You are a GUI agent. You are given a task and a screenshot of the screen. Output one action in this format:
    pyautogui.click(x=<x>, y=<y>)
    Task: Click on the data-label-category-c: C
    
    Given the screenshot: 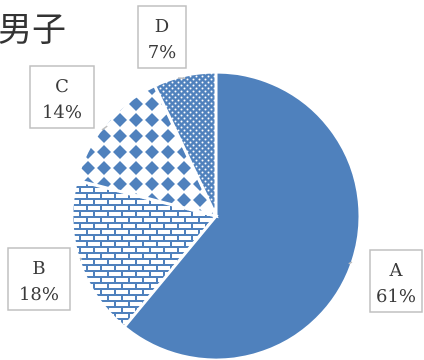 What is the action you would take?
    pyautogui.click(x=62, y=86)
    